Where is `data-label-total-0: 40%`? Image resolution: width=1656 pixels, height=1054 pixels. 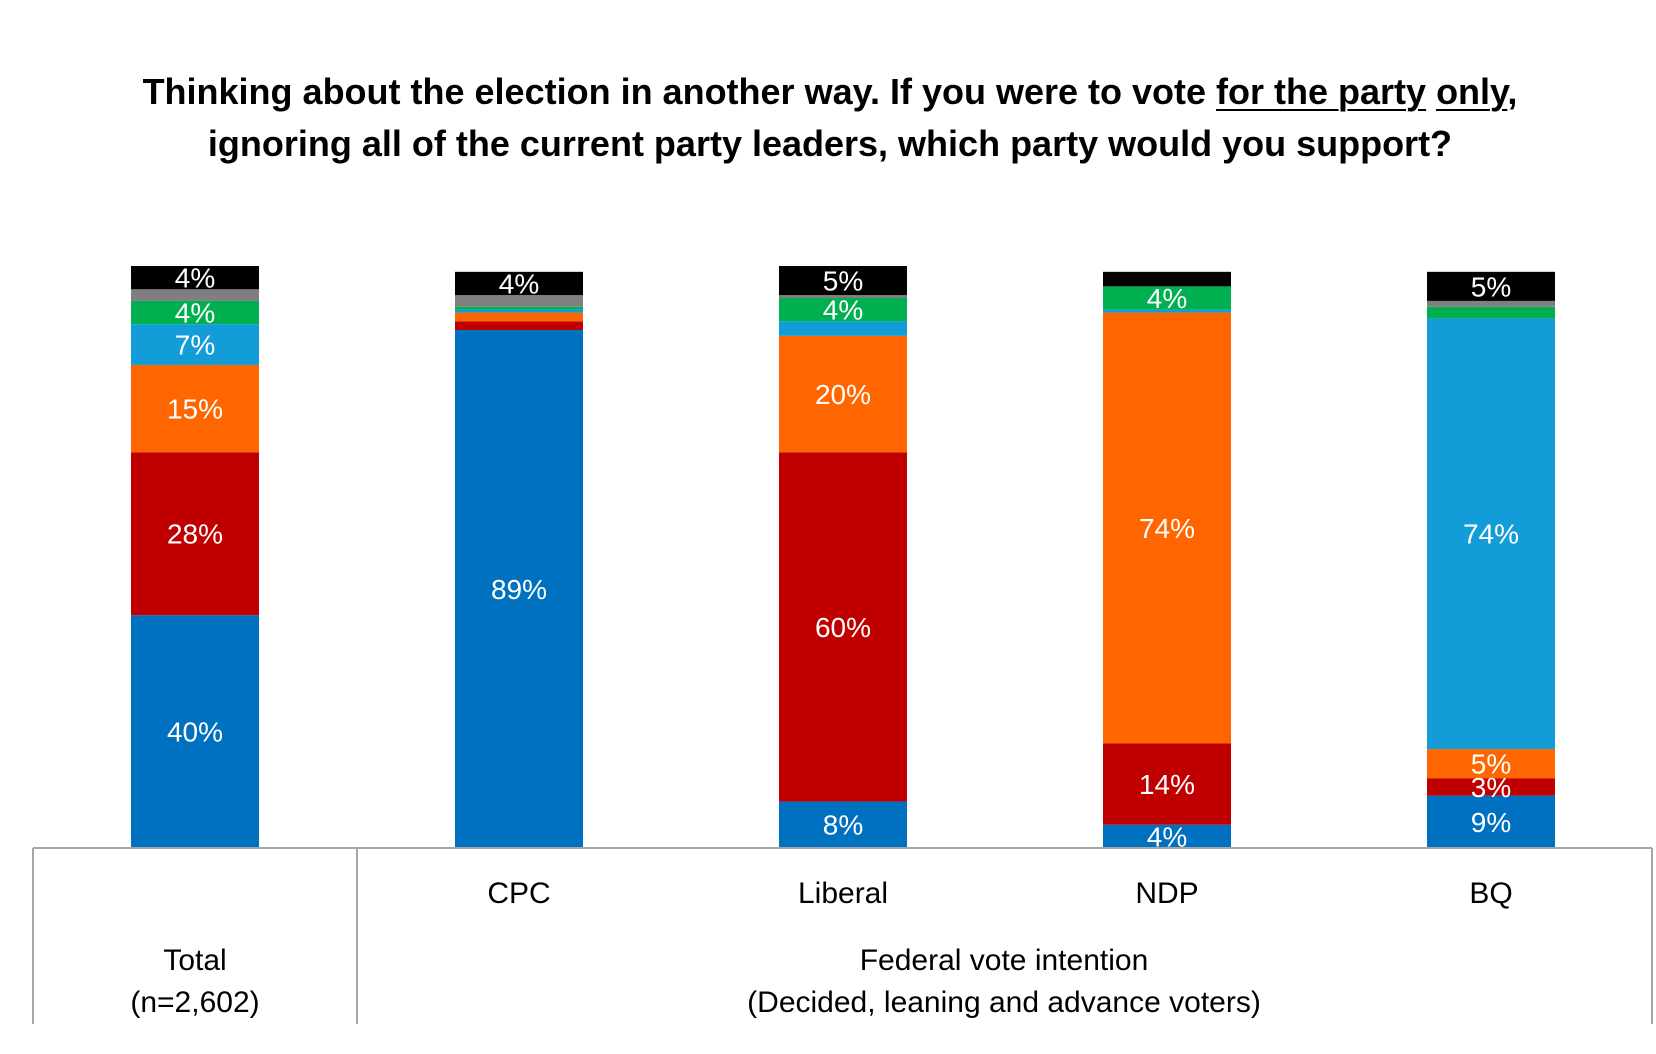 data-label-total-0: 40% is located at coordinates (195, 732).